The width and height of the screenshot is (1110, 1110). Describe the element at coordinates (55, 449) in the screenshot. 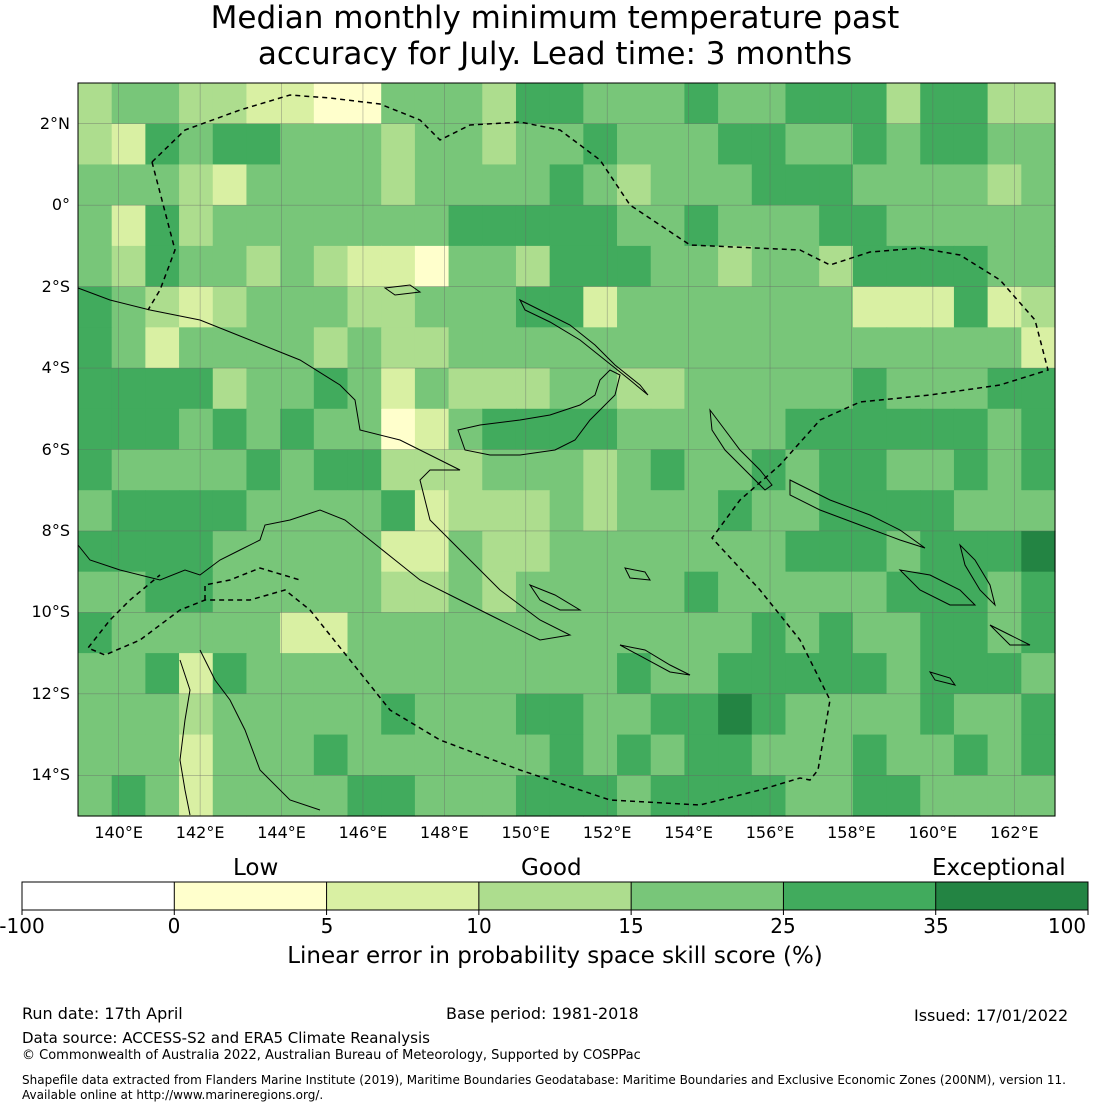

I see `latitude-label: 6°S` at that location.